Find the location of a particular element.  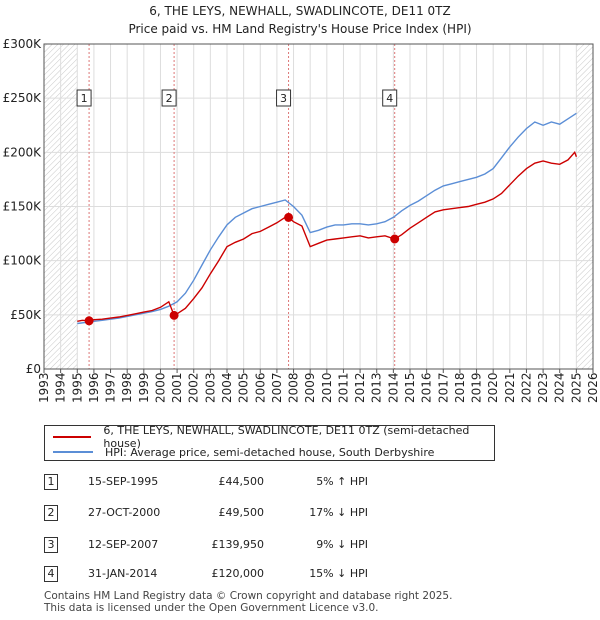

transaction-row: 2 27-OCT-2000 £49,500 17% ↓ HPI is located at coordinates (224, 514).